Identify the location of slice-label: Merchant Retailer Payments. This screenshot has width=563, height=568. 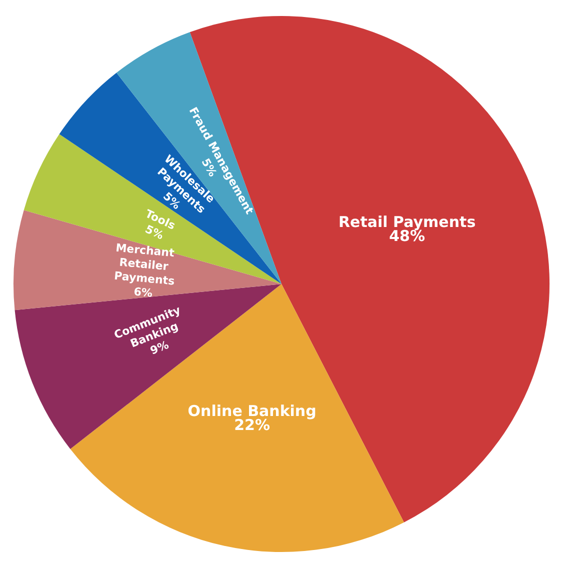
(146, 264).